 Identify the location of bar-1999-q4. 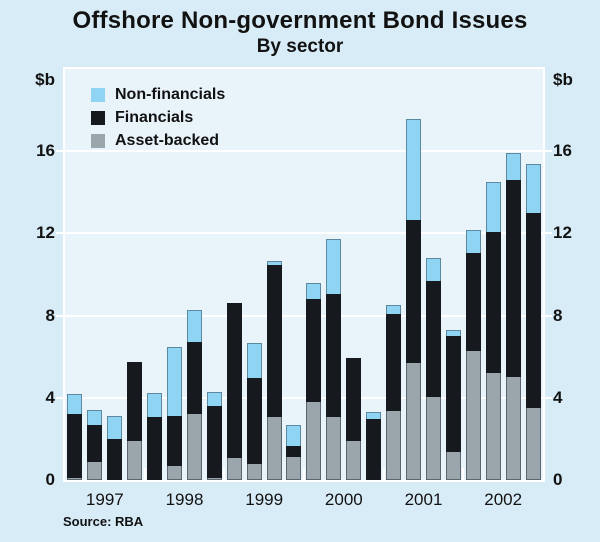
(294, 274).